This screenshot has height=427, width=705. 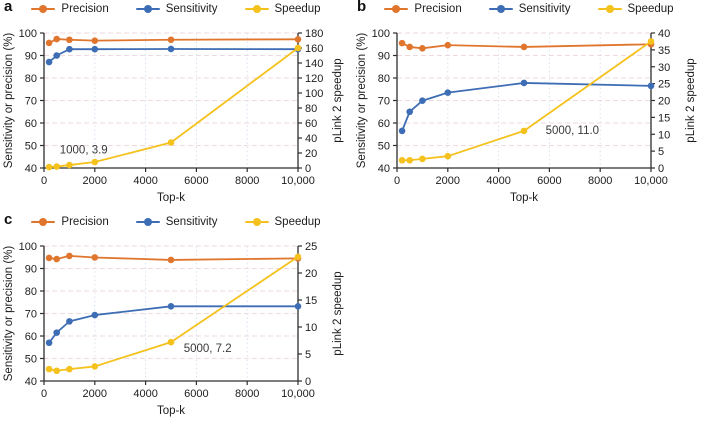 What do you see at coordinates (573, 131) in the screenshot?
I see `svg-text: 5000, 11.0` at bounding box center [573, 131].